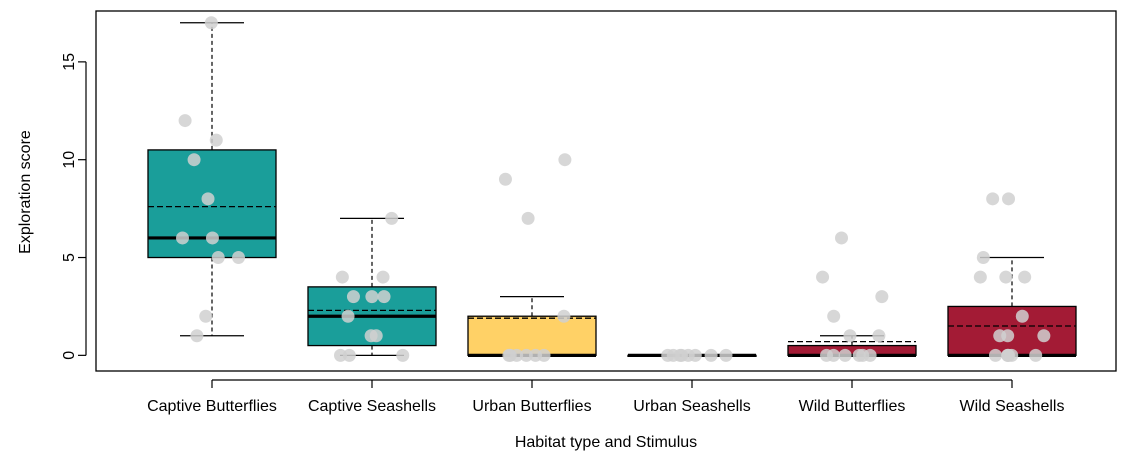 The width and height of the screenshot is (1124, 456). Describe the element at coordinates (69, 62) in the screenshot. I see `y-tick-label: 15` at that location.